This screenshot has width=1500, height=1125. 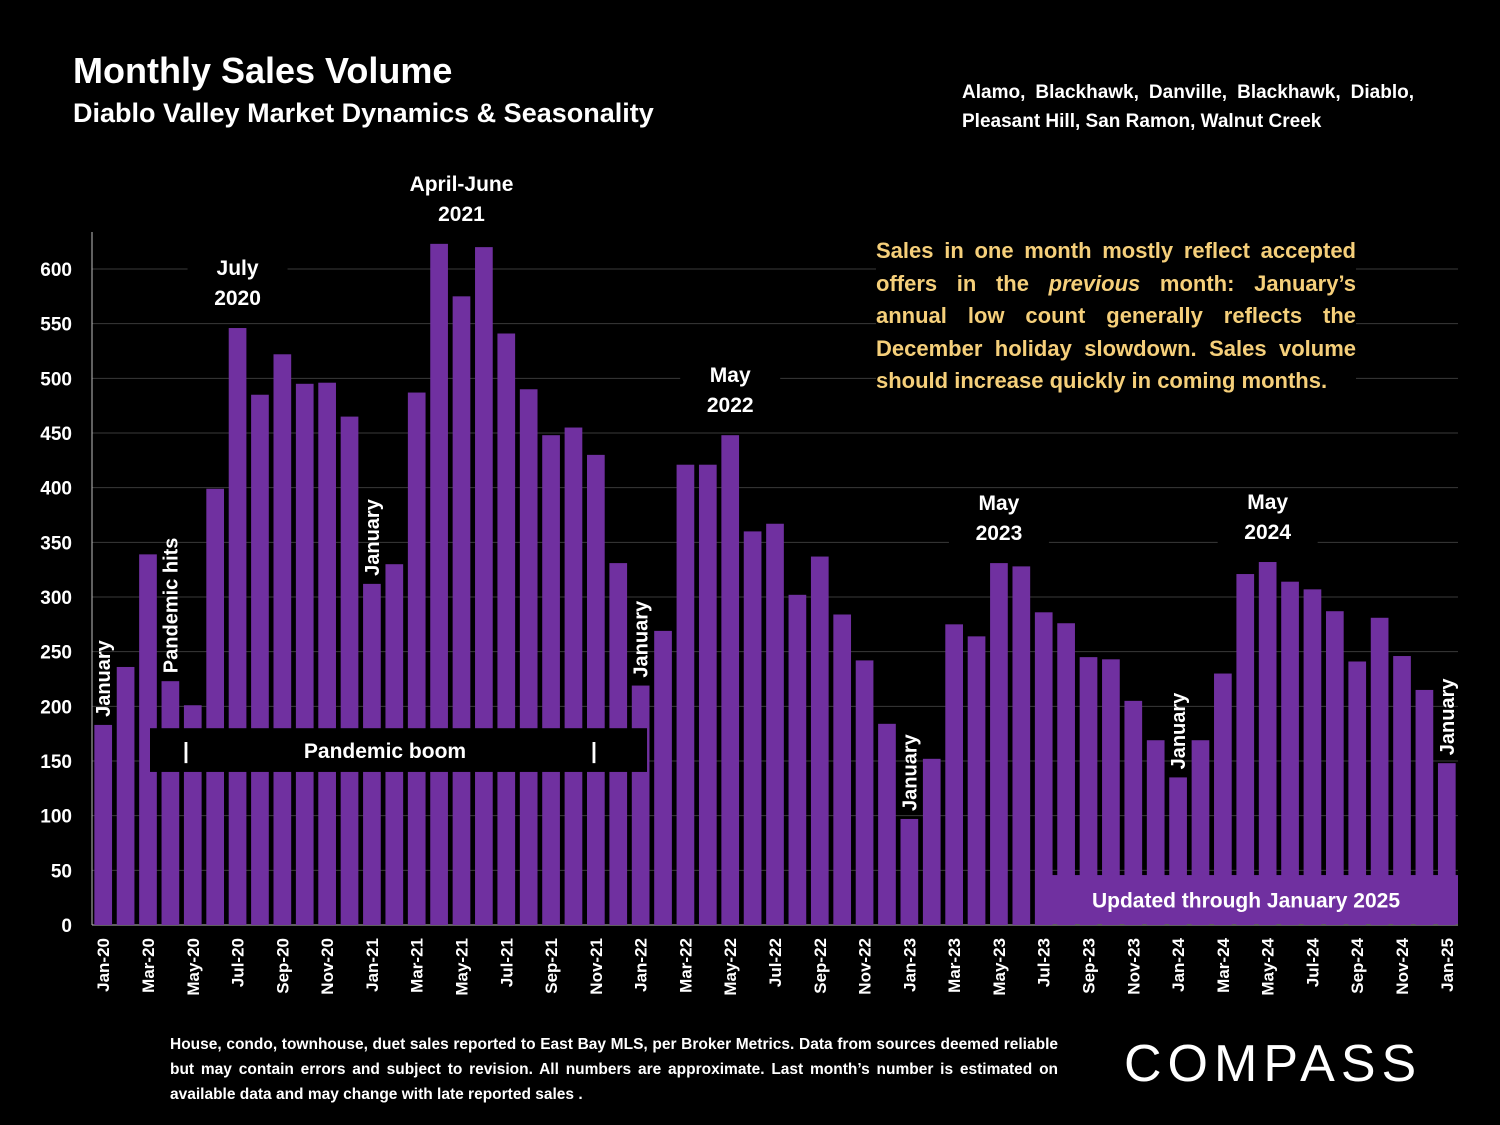 What do you see at coordinates (1357, 965) in the screenshot?
I see `x-tick-label: Sep-24` at bounding box center [1357, 965].